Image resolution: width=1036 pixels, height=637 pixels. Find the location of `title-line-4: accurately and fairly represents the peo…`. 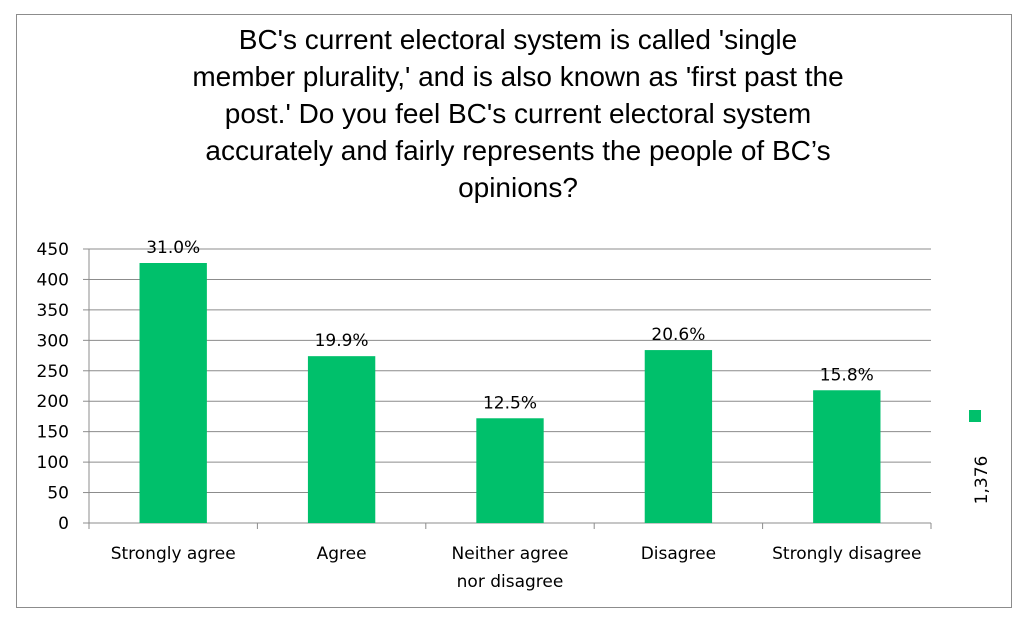

title-line-4: accurately and fairly represents the peo… is located at coordinates (518, 150).